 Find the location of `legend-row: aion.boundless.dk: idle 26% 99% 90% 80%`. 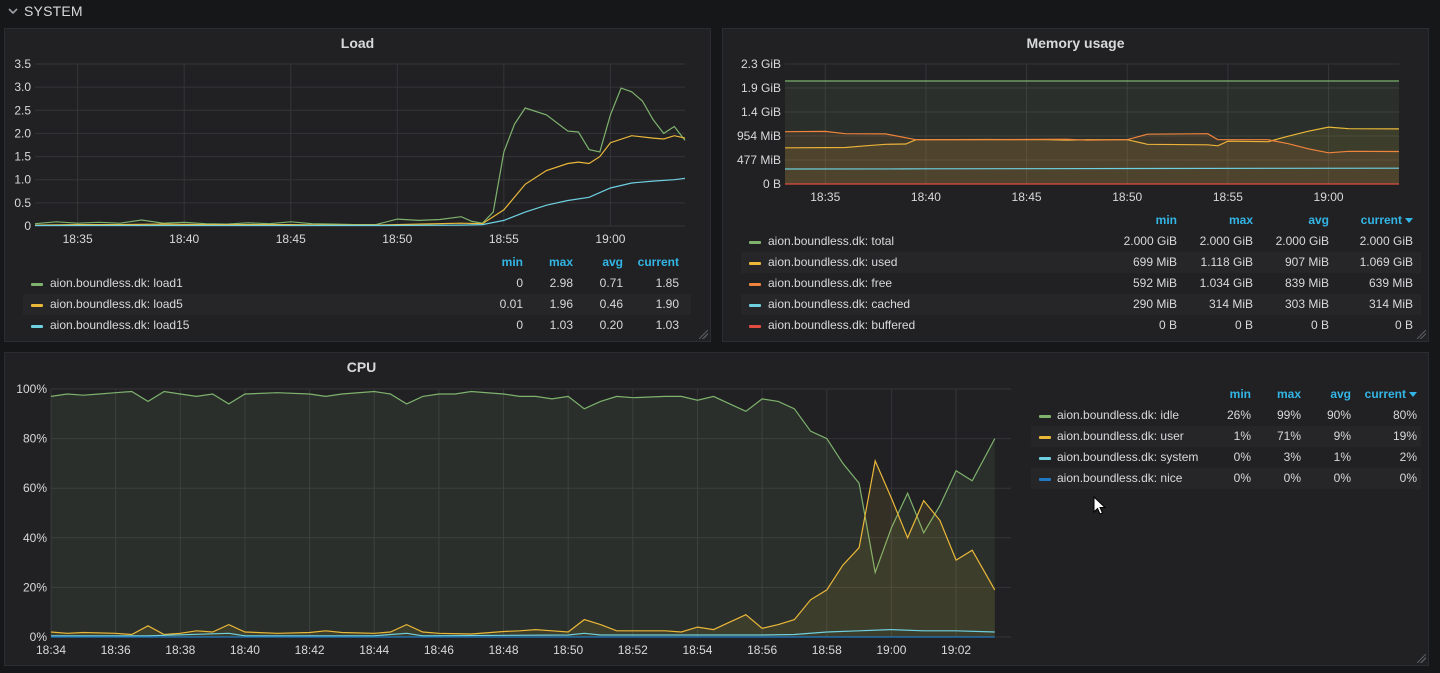

legend-row: aion.boundless.dk: idle 26% 99% 90% 80% is located at coordinates (1226, 415).